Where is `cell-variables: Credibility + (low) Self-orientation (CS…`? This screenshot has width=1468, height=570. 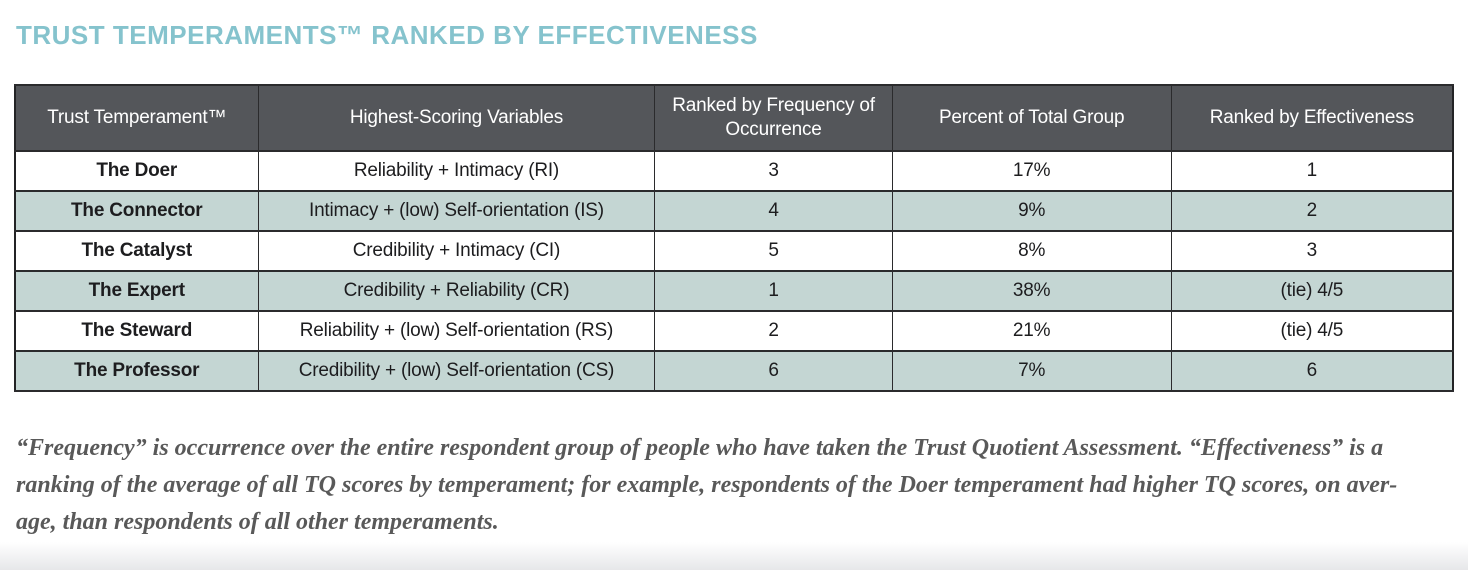 cell-variables: Credibility + (low) Self-orientation (CS… is located at coordinates (456, 371).